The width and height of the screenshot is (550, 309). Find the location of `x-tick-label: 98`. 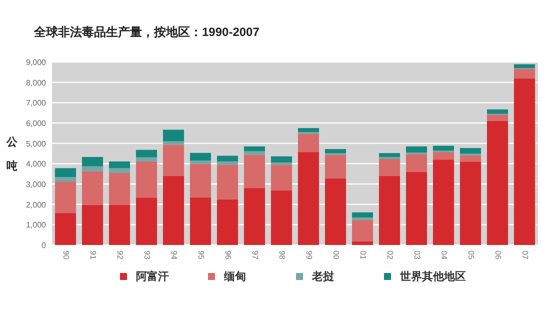

x-tick-label: 98 is located at coordinates (281, 255).